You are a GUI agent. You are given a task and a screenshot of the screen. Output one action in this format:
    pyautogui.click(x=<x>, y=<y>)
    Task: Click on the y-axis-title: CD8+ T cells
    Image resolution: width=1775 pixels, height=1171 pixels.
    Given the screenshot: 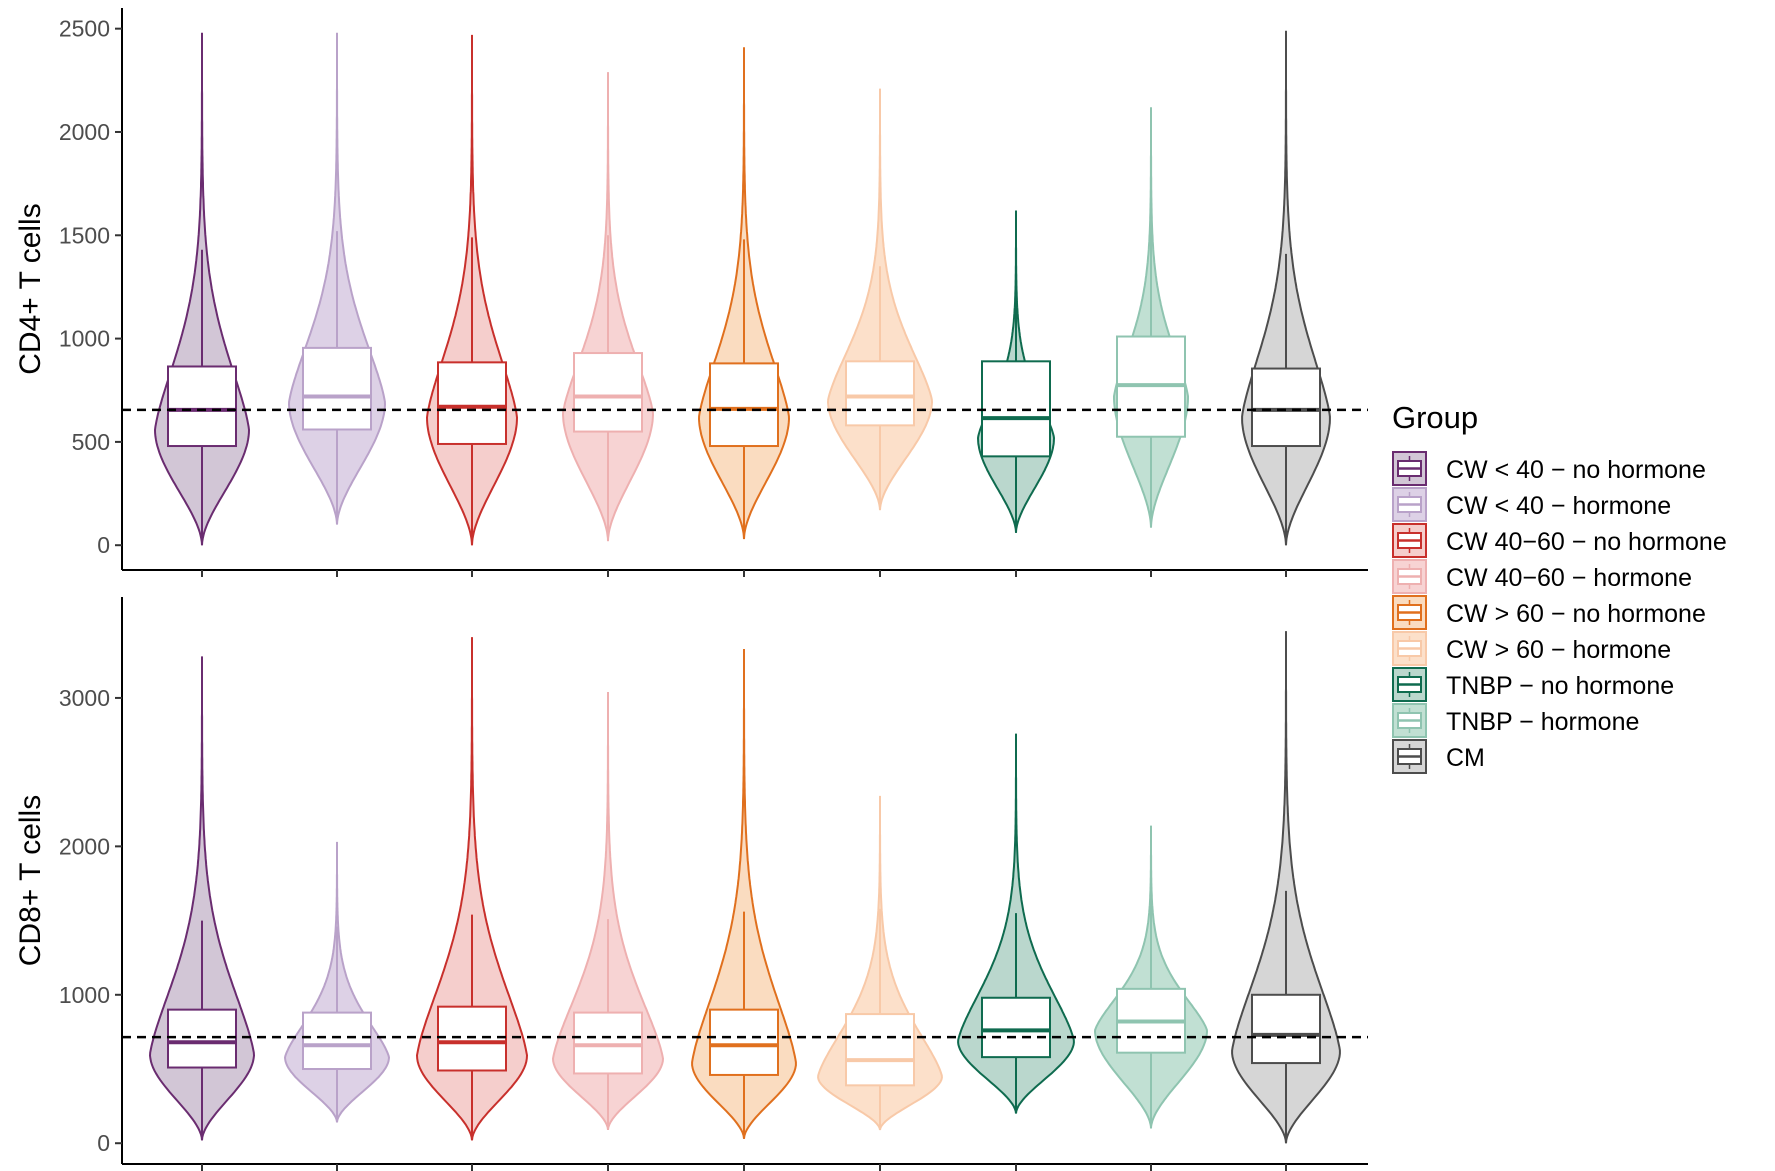 What is the action you would take?
    pyautogui.click(x=30, y=880)
    